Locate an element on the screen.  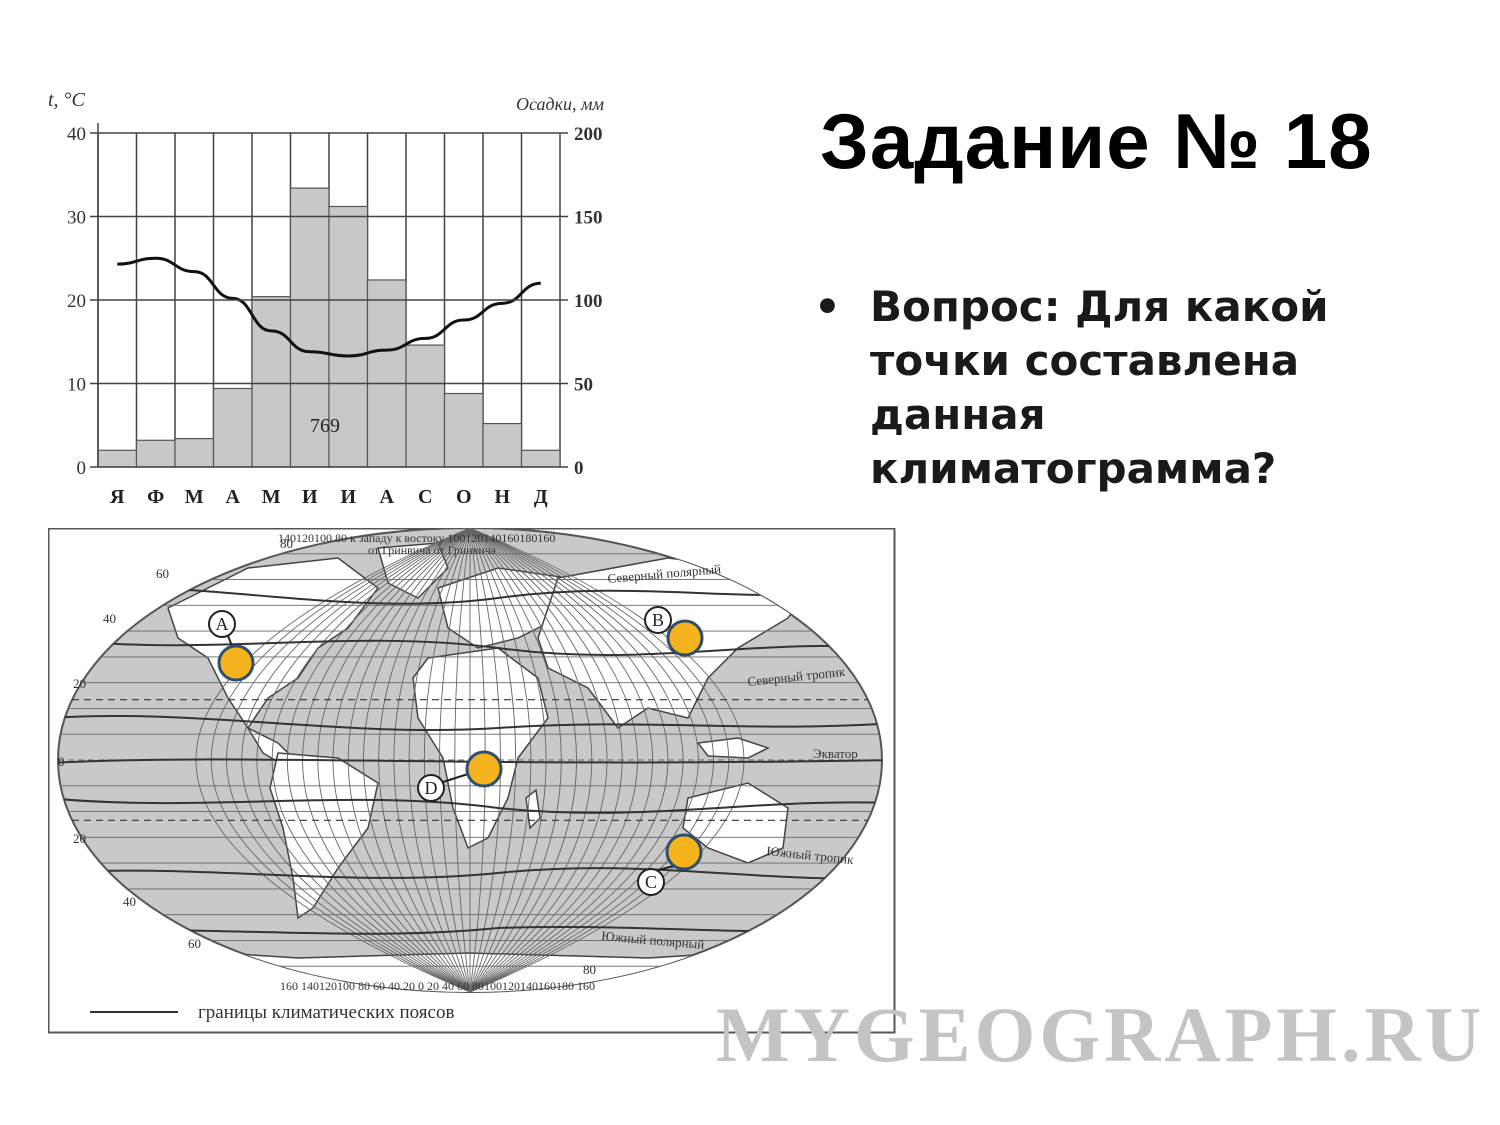
meridian--20 is located at coordinates (455, 760).